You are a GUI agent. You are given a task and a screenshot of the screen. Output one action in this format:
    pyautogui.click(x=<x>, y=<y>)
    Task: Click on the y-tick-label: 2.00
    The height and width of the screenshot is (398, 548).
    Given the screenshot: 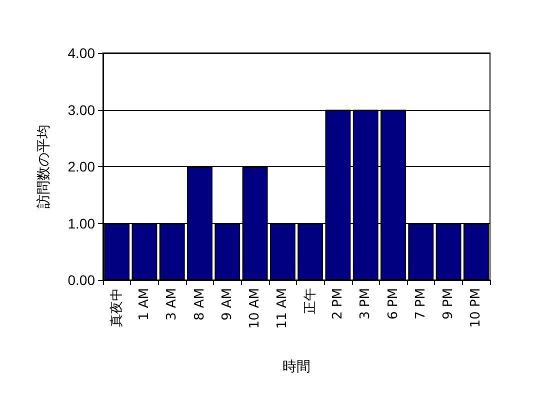 What is the action you would take?
    pyautogui.click(x=82, y=166)
    